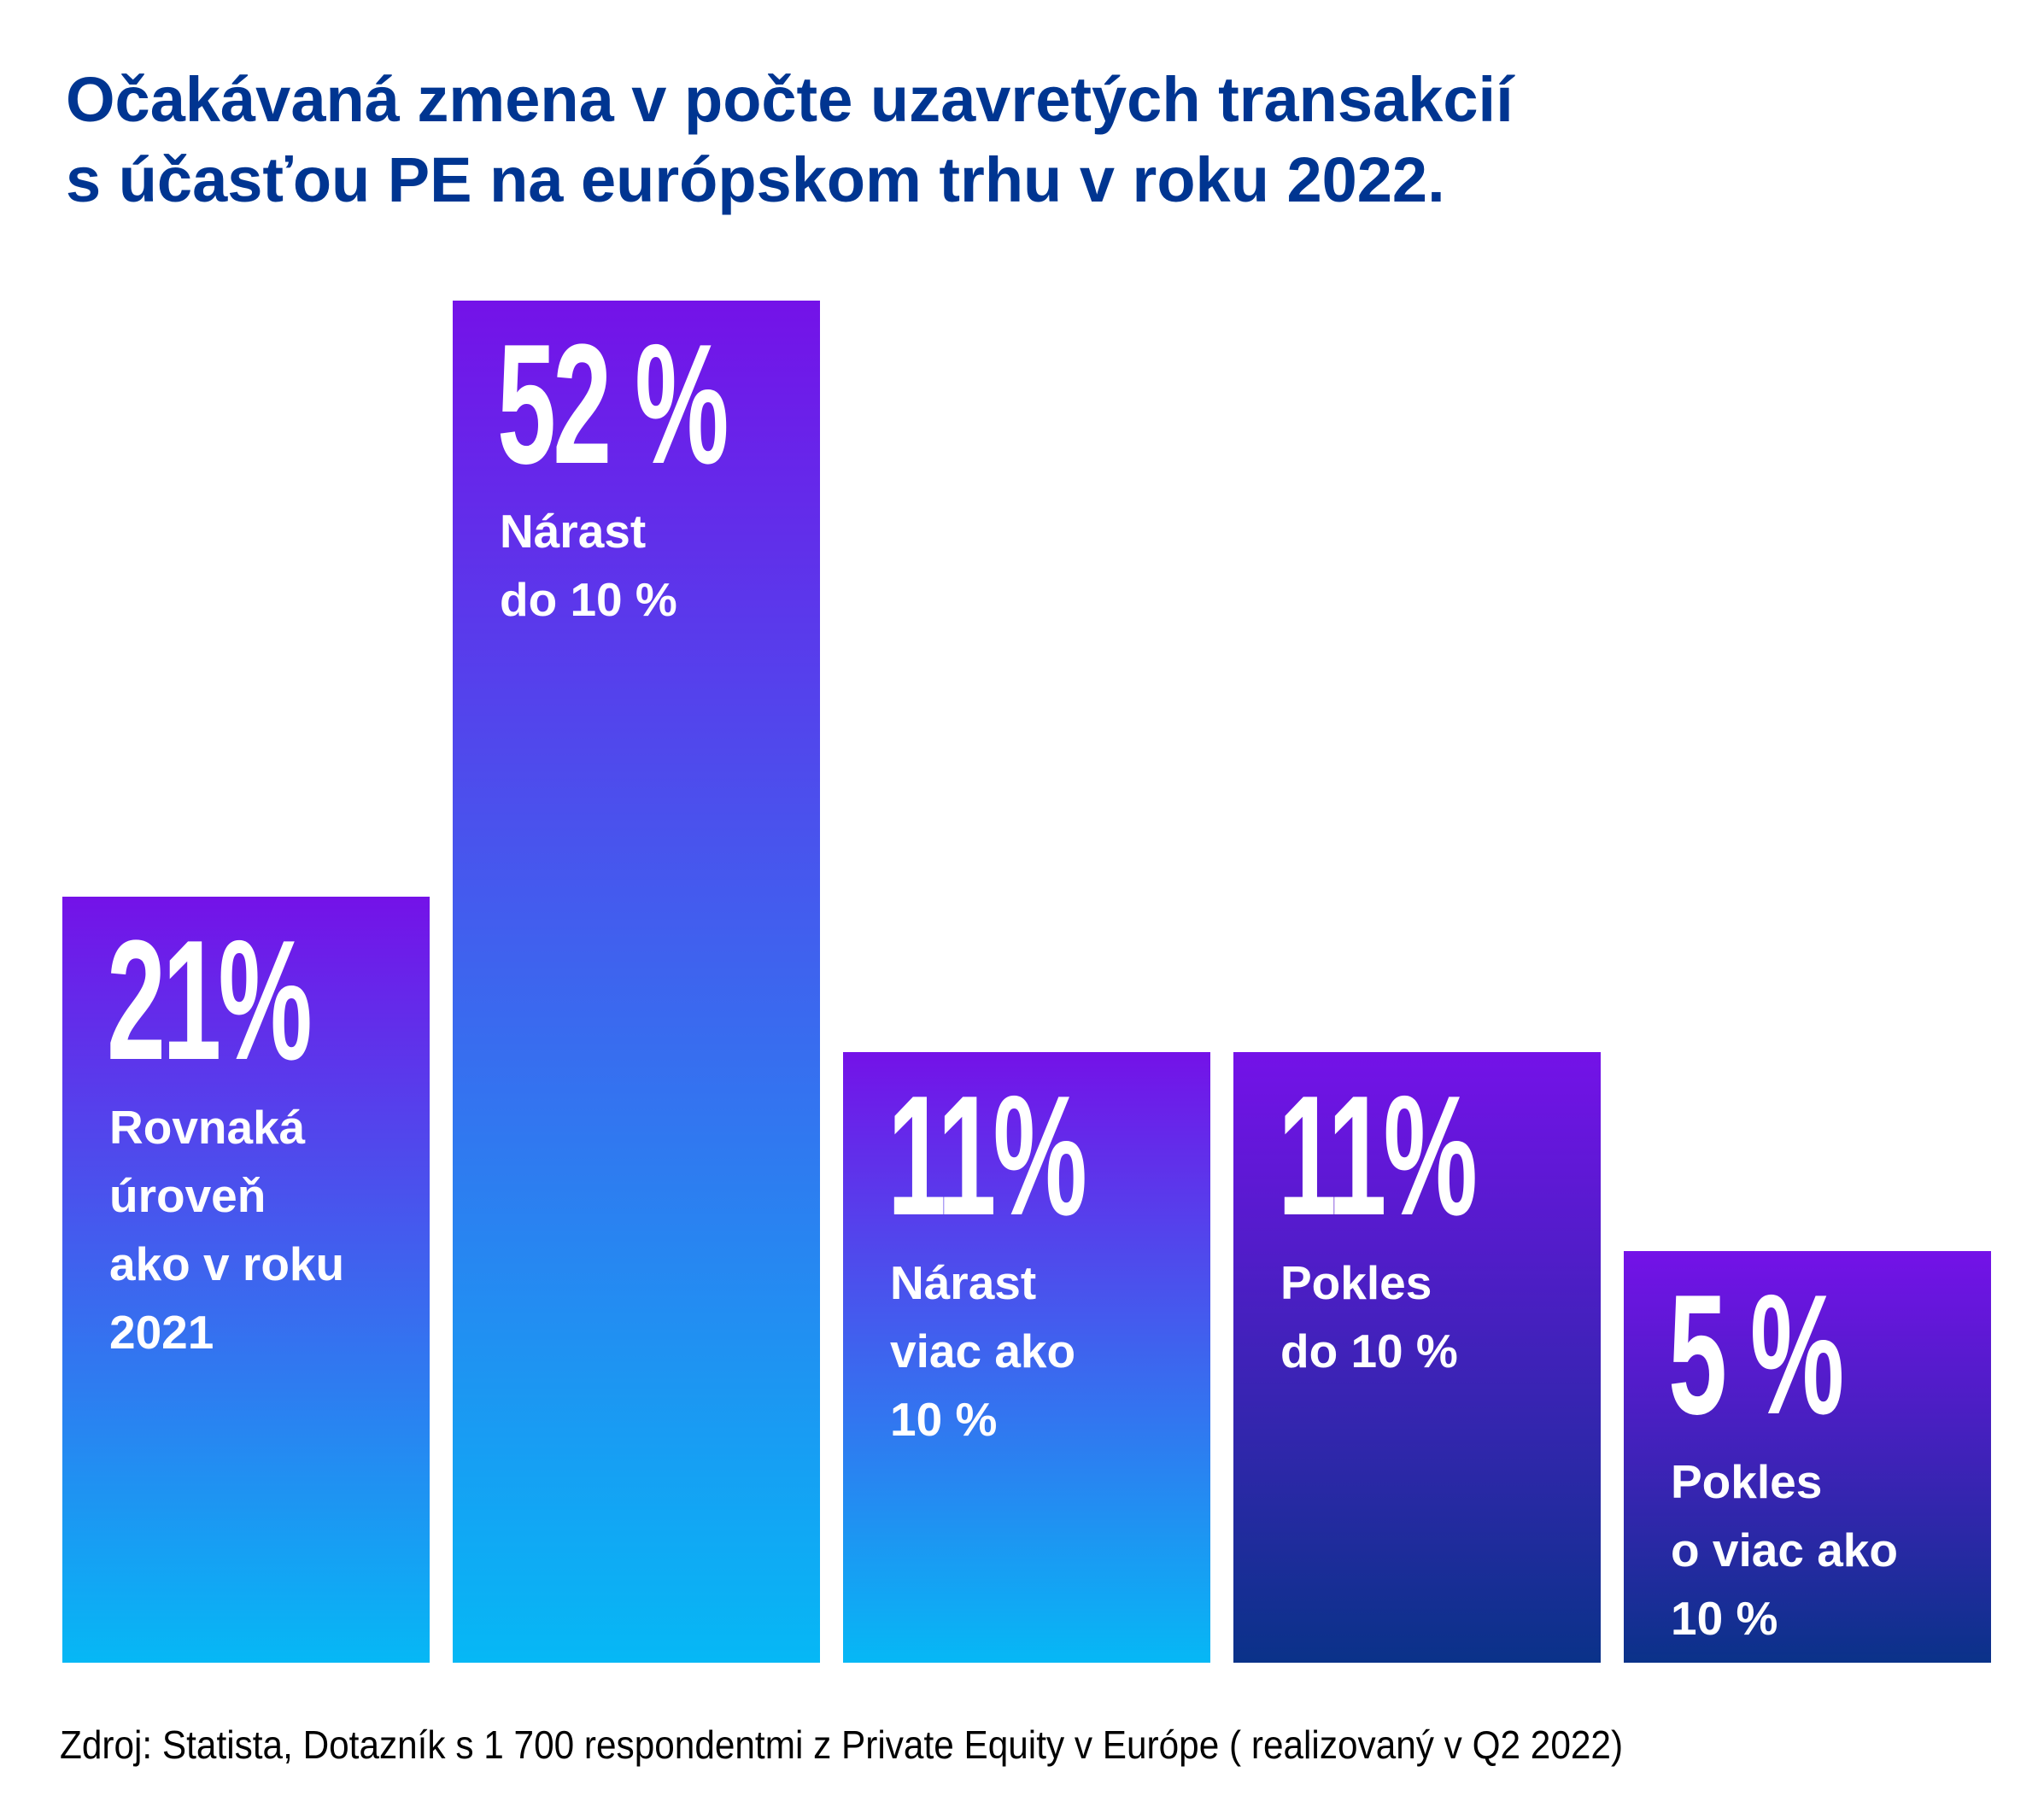 This screenshot has height=1813, width=2044. I want to click on bar-category-label: Pokles o viac ako 10 %, so click(1784, 1549).